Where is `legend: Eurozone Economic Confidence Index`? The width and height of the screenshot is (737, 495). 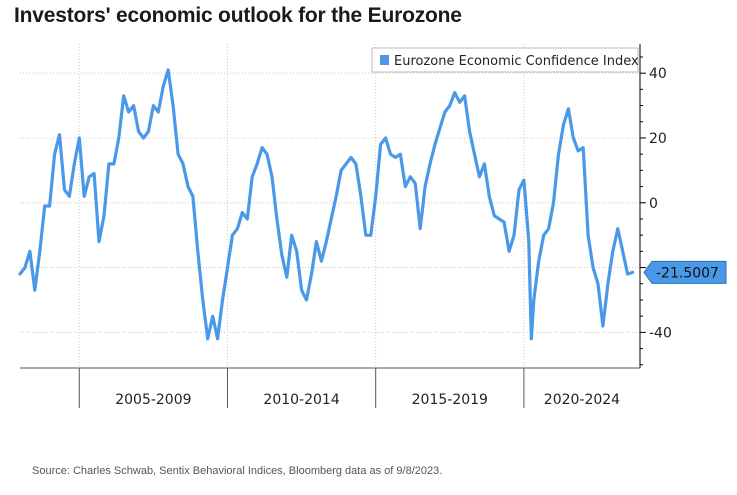
legend: Eurozone Economic Confidence Index is located at coordinates (505, 60).